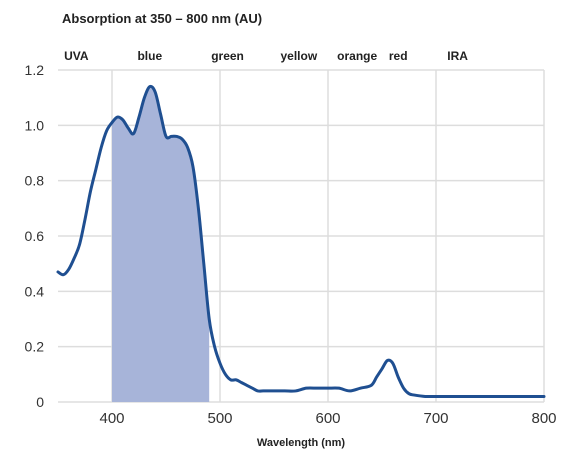 The height and width of the screenshot is (453, 567). Describe the element at coordinates (111, 418) in the screenshot. I see `x-tick-label: 400` at that location.